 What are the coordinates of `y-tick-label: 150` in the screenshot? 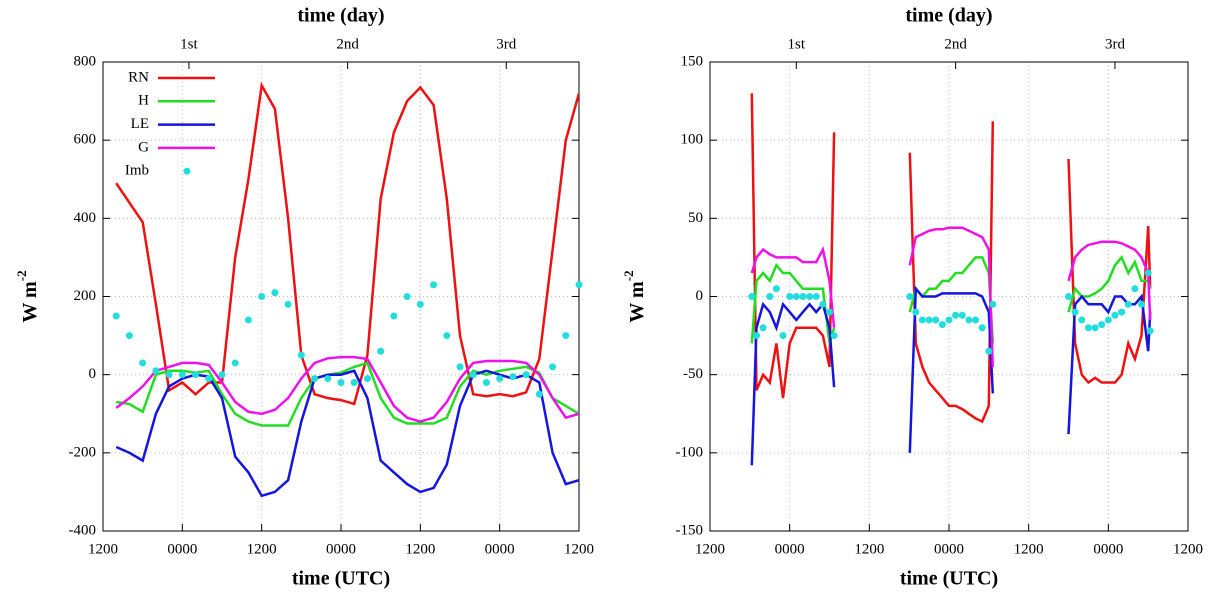 It's located at (692, 61).